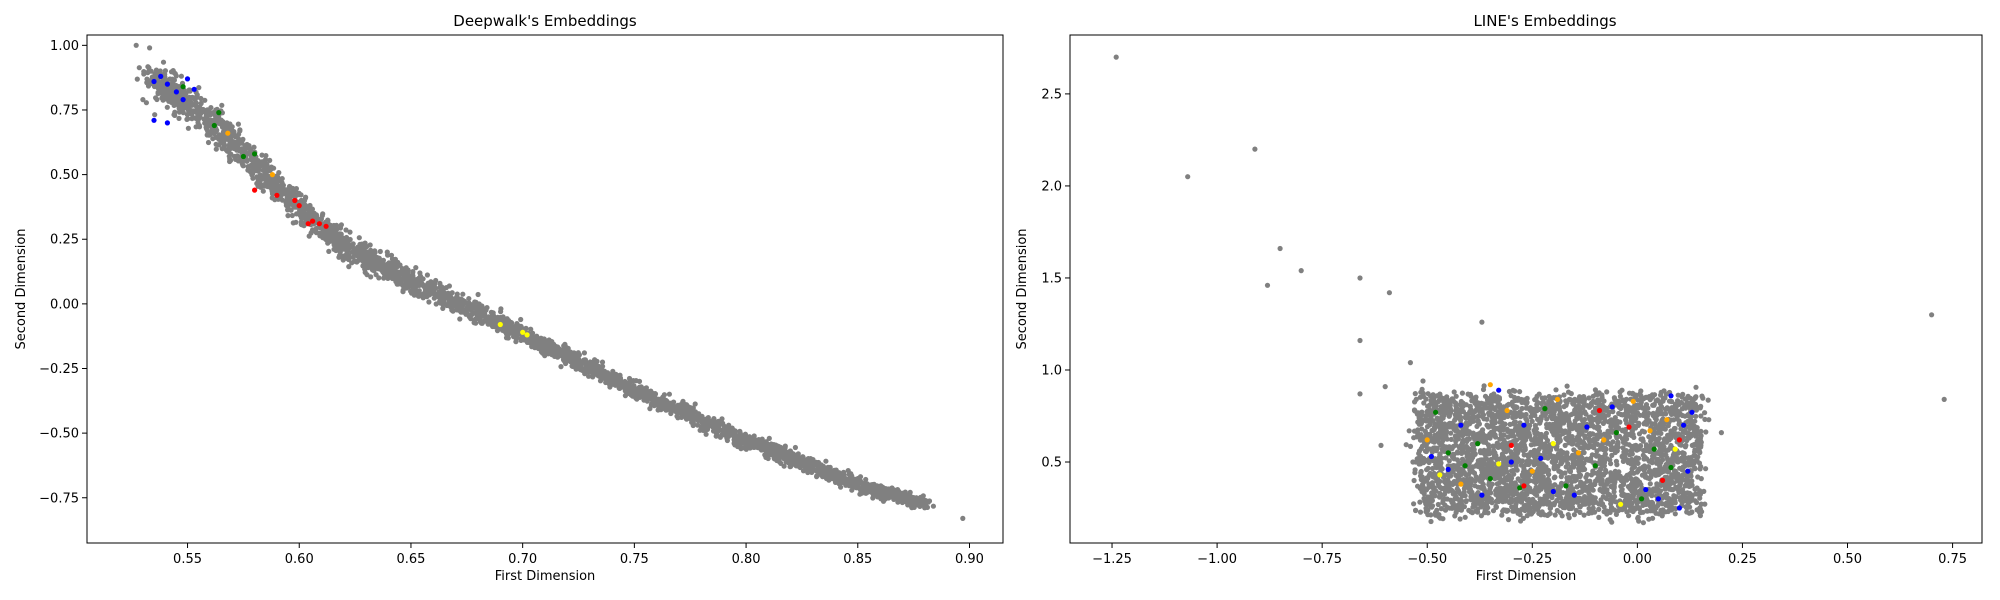 This screenshot has height=600, width=2000. What do you see at coordinates (59, 434) in the screenshot?
I see `y-tick-label: −0.50` at bounding box center [59, 434].